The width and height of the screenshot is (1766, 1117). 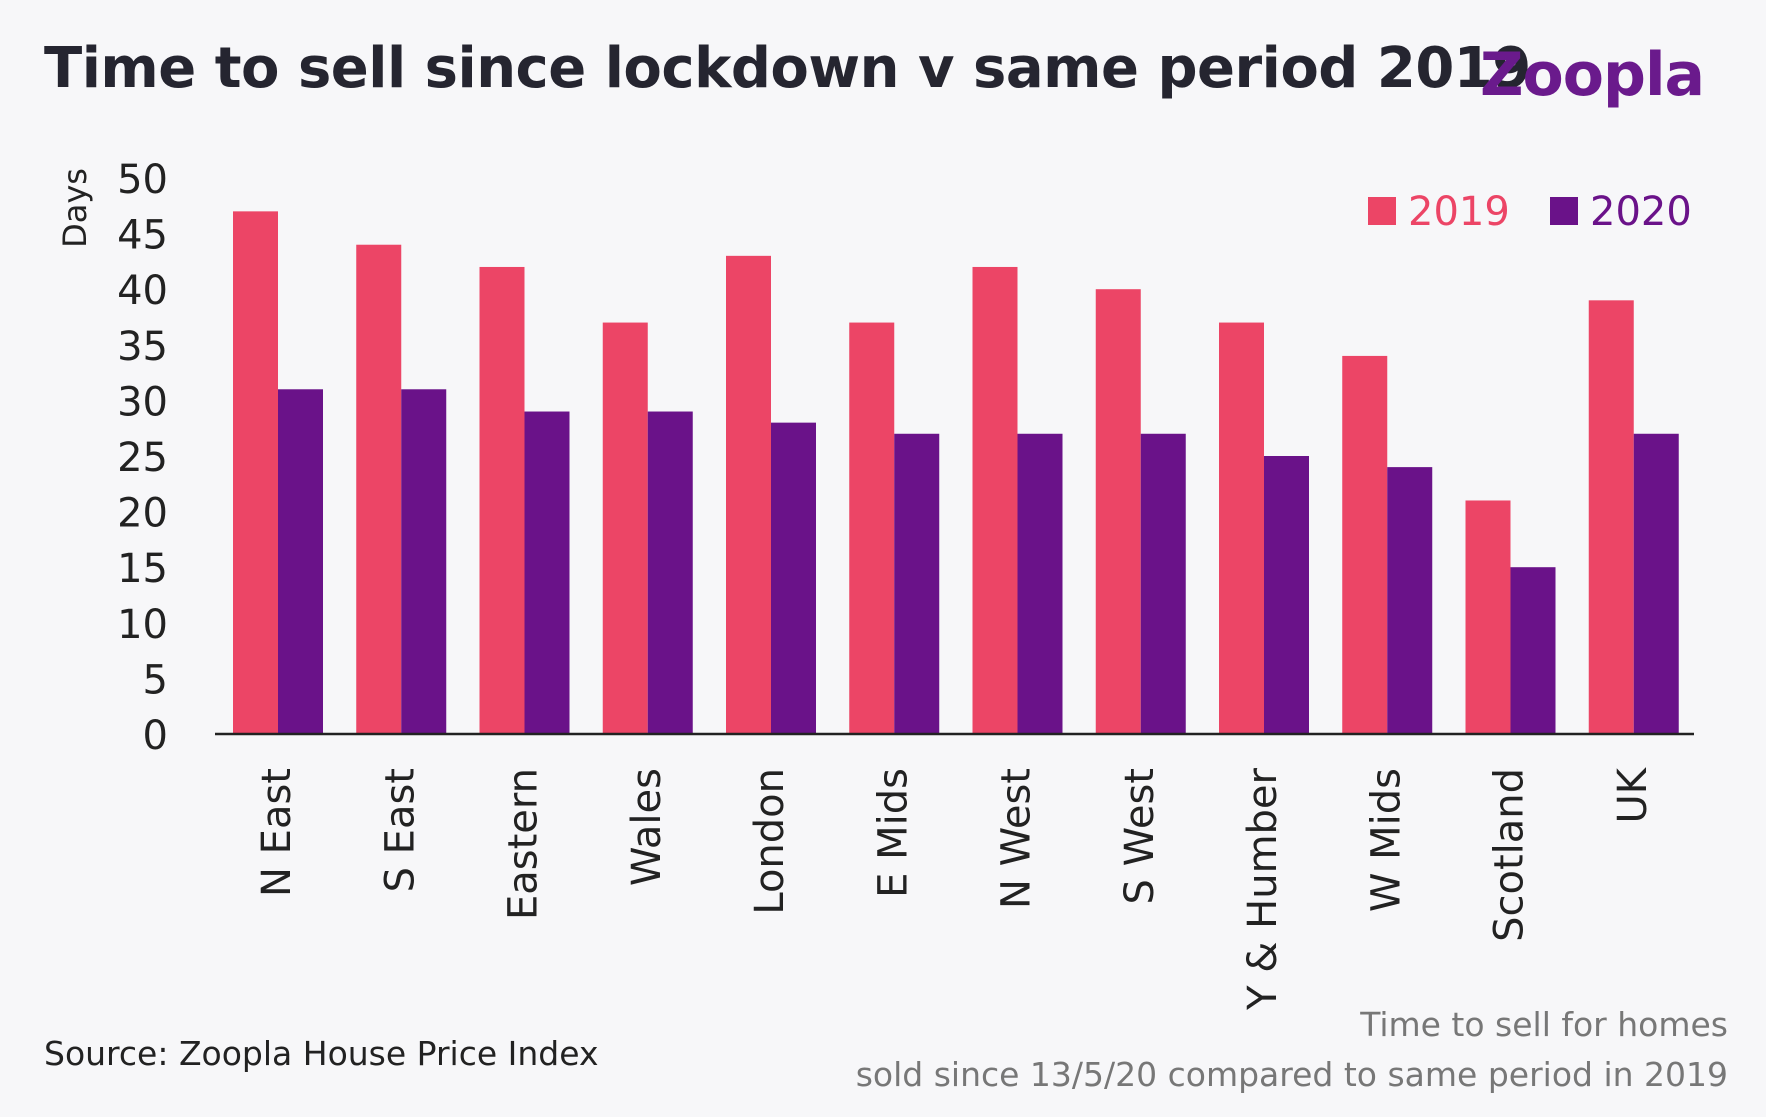 I want to click on x-tick-label: Scotland, so click(x=1510, y=855).